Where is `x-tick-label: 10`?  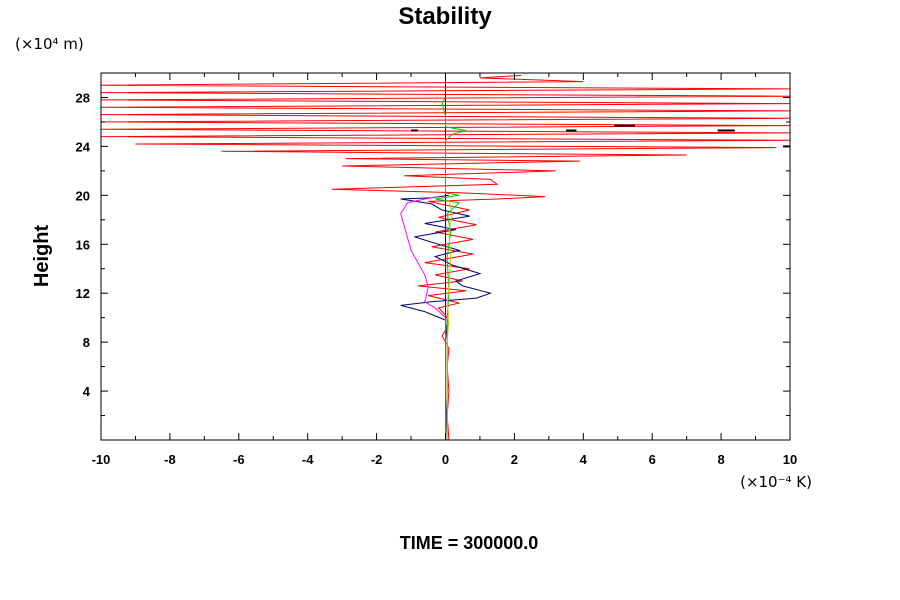
x-tick-label: 10 is located at coordinates (790, 459).